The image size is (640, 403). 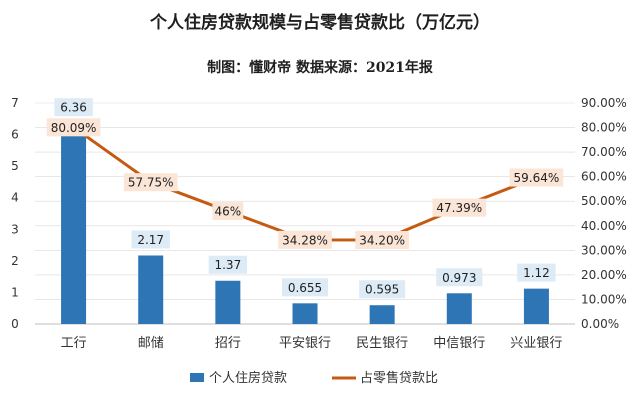 I want to click on y-left-tick-label: 6, so click(x=15, y=135).